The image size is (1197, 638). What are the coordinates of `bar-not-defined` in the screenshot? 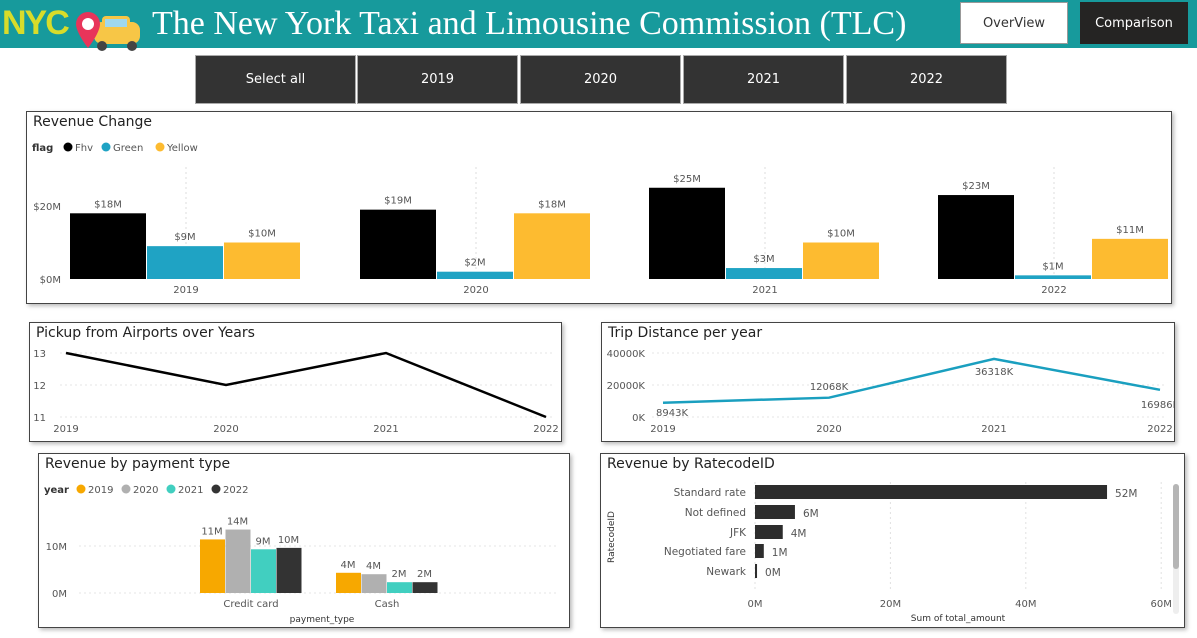 It's located at (775, 512).